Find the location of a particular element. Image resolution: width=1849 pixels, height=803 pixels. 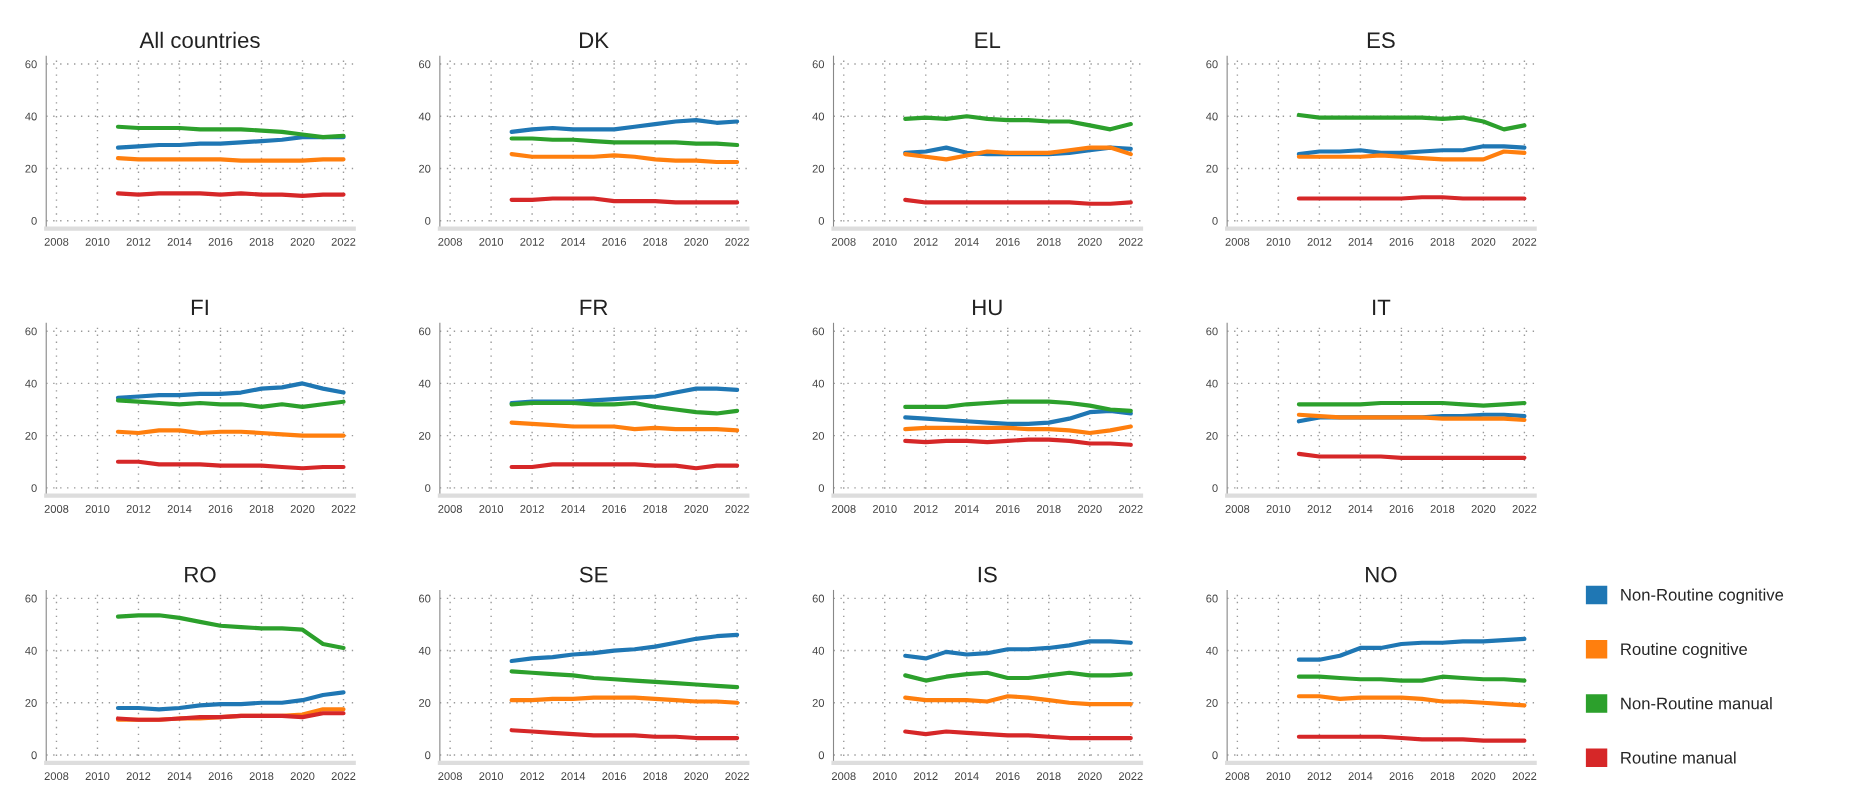

legend-label: Non-Routine cognitive is located at coordinates (1702, 596).